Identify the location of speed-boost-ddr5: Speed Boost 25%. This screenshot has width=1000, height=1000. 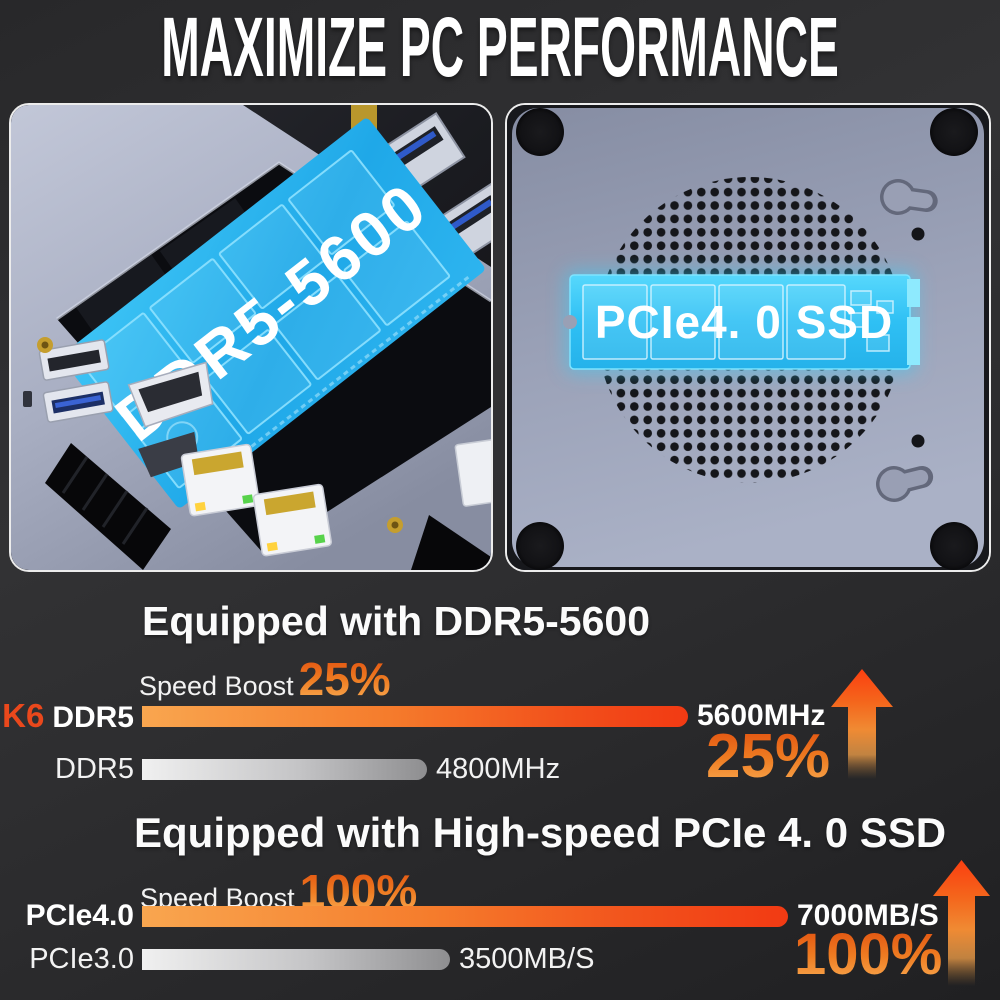
(265, 680).